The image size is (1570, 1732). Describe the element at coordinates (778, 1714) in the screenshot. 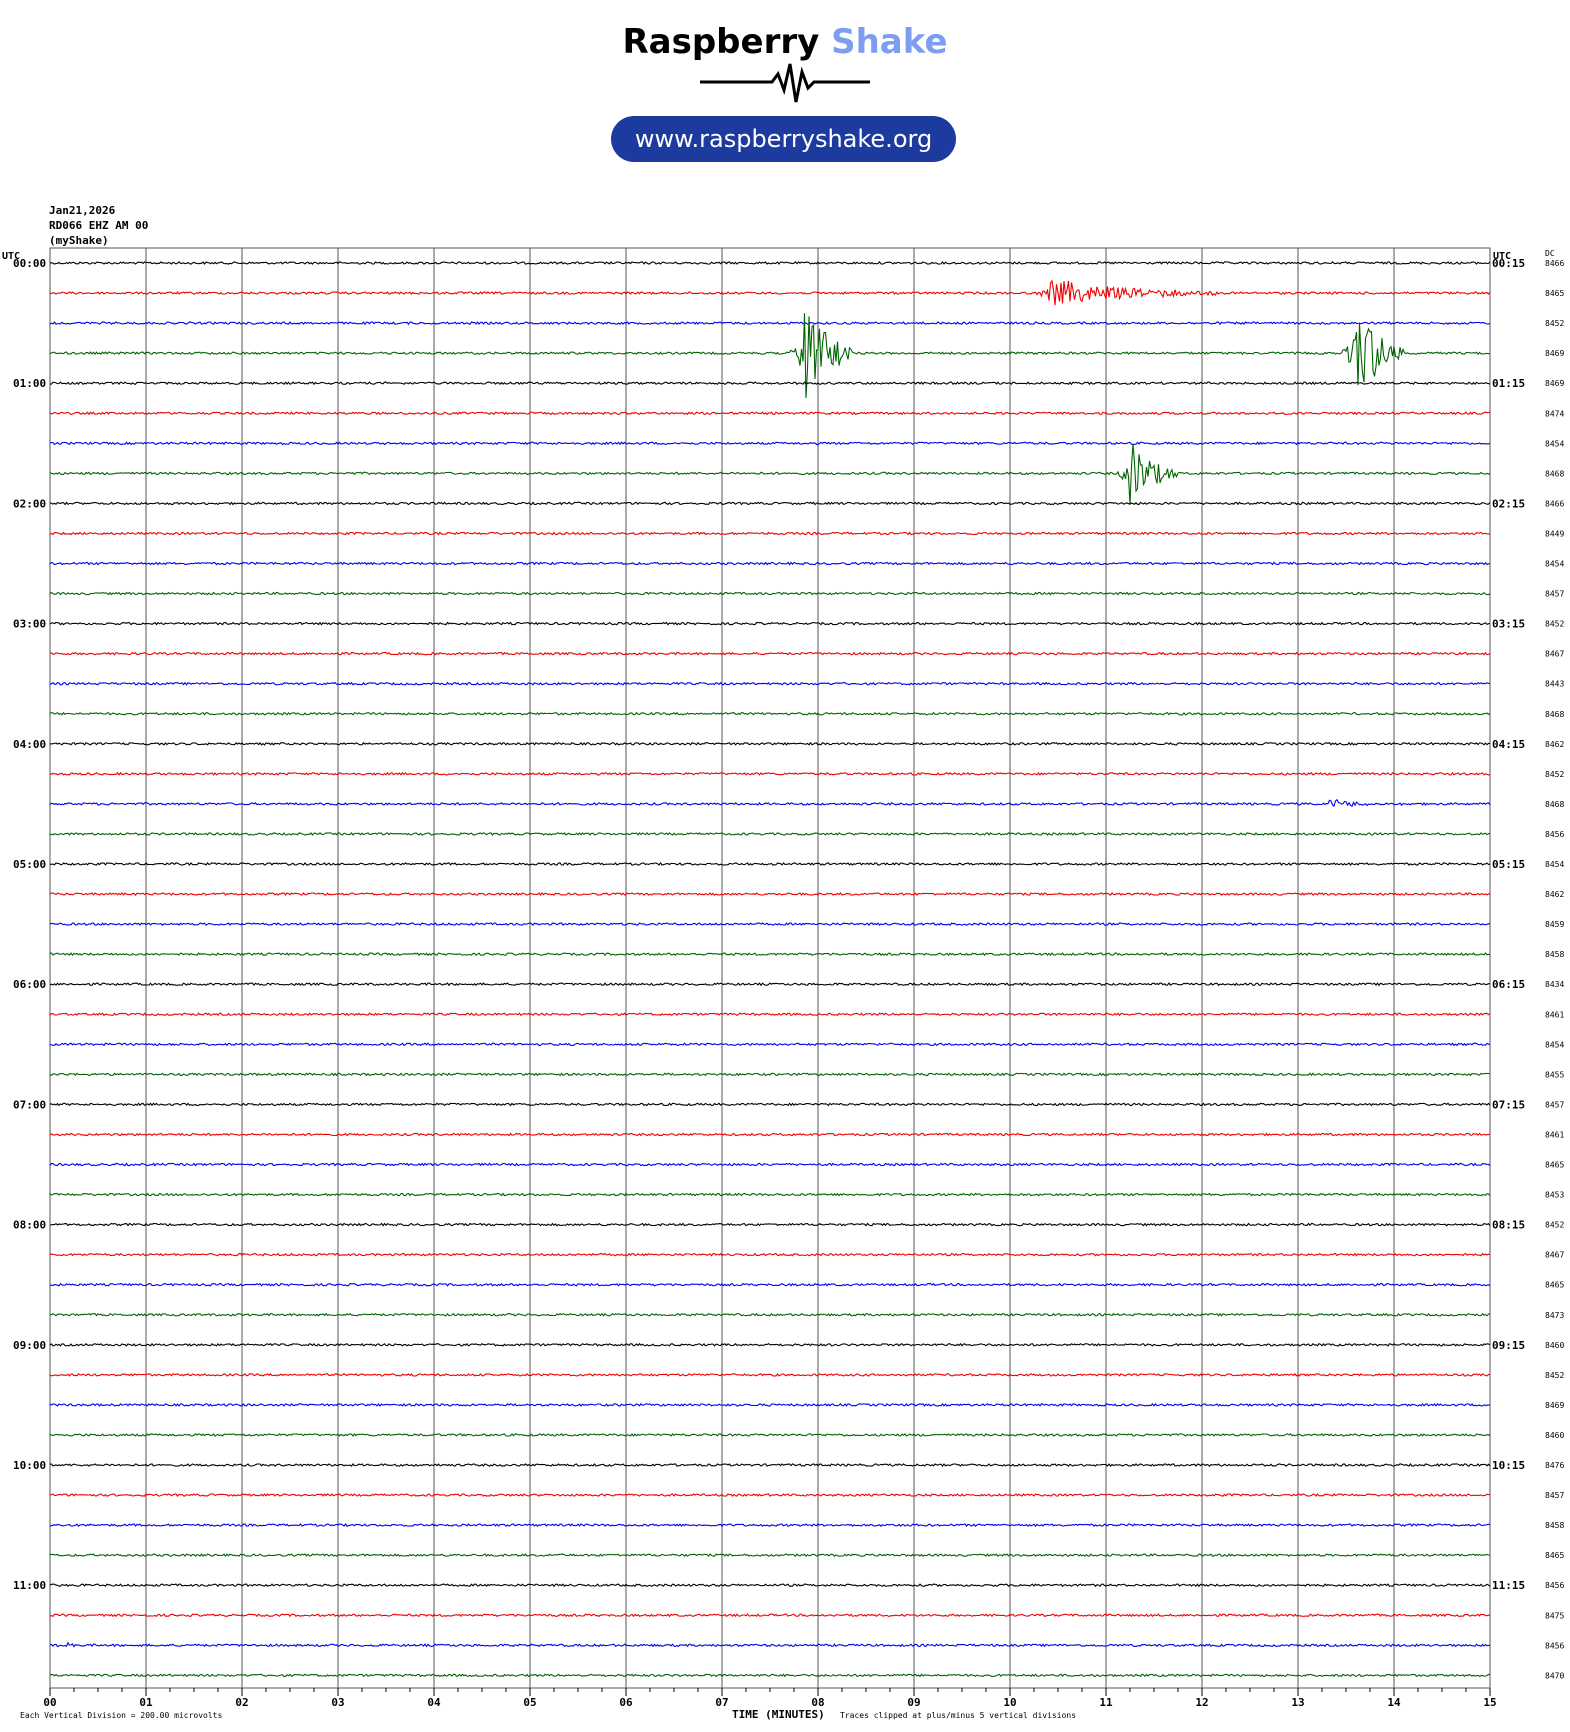

I see `x-axis-title: TIME (MINUTES)` at that location.